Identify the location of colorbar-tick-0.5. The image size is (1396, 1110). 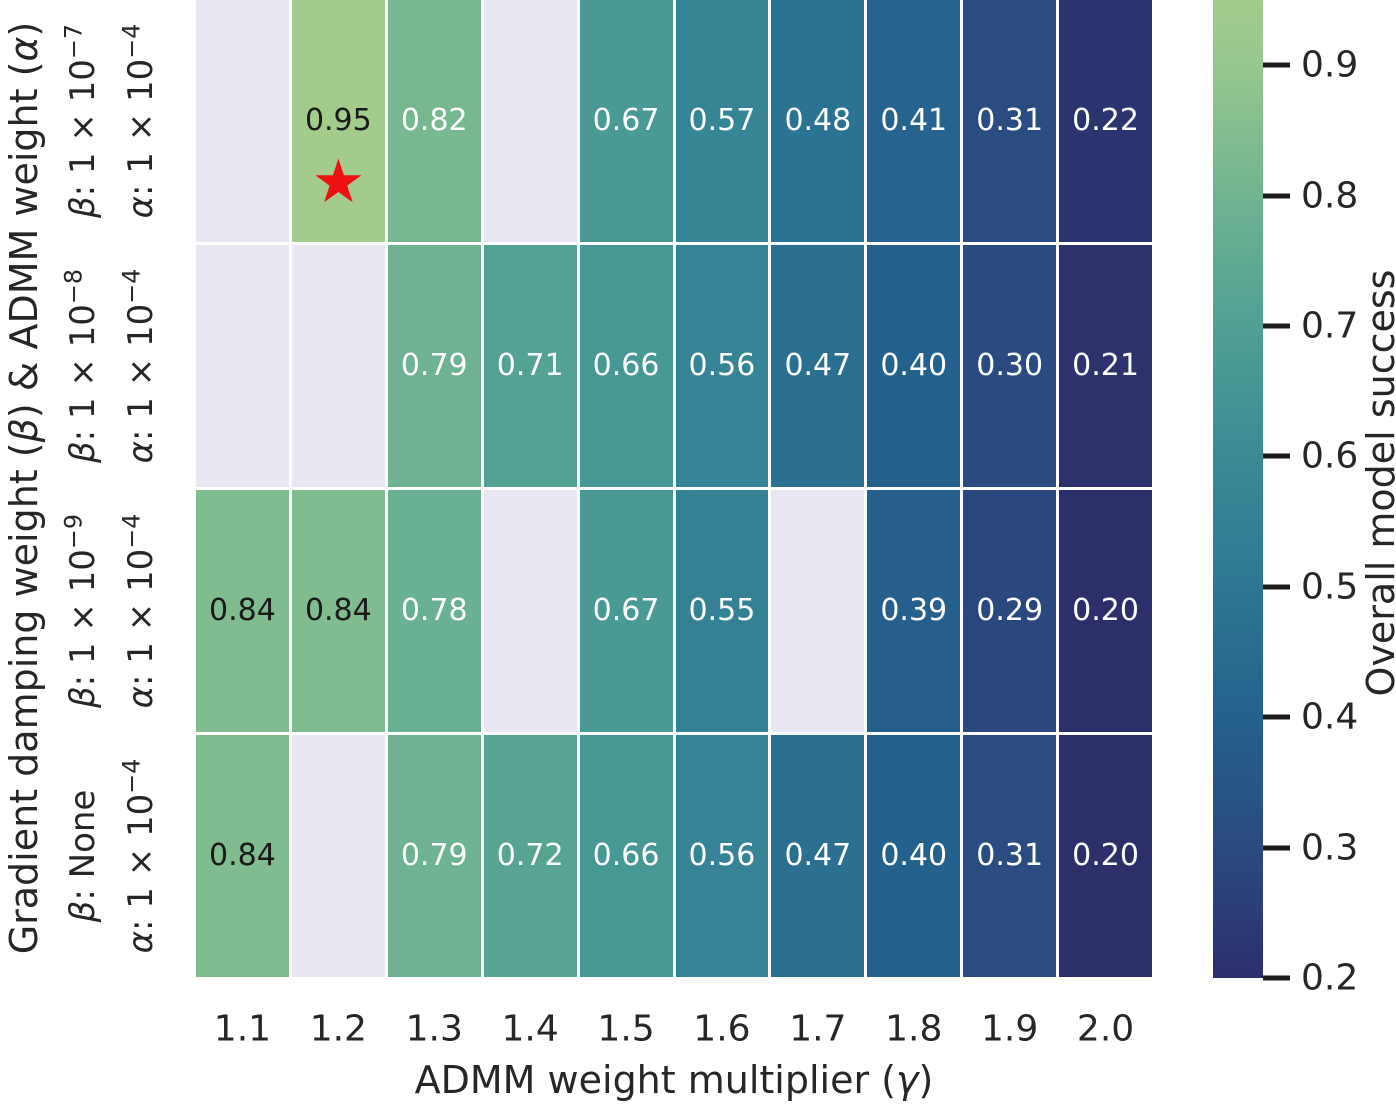
(1276, 587).